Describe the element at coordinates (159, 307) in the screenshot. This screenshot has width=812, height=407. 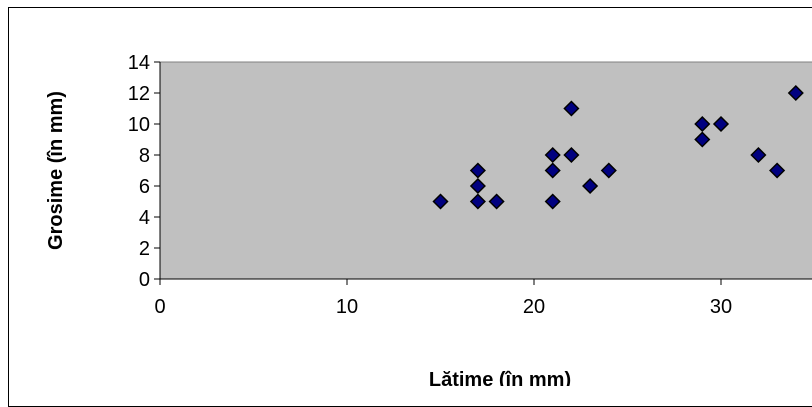
I see `x-tick-label: 0` at that location.